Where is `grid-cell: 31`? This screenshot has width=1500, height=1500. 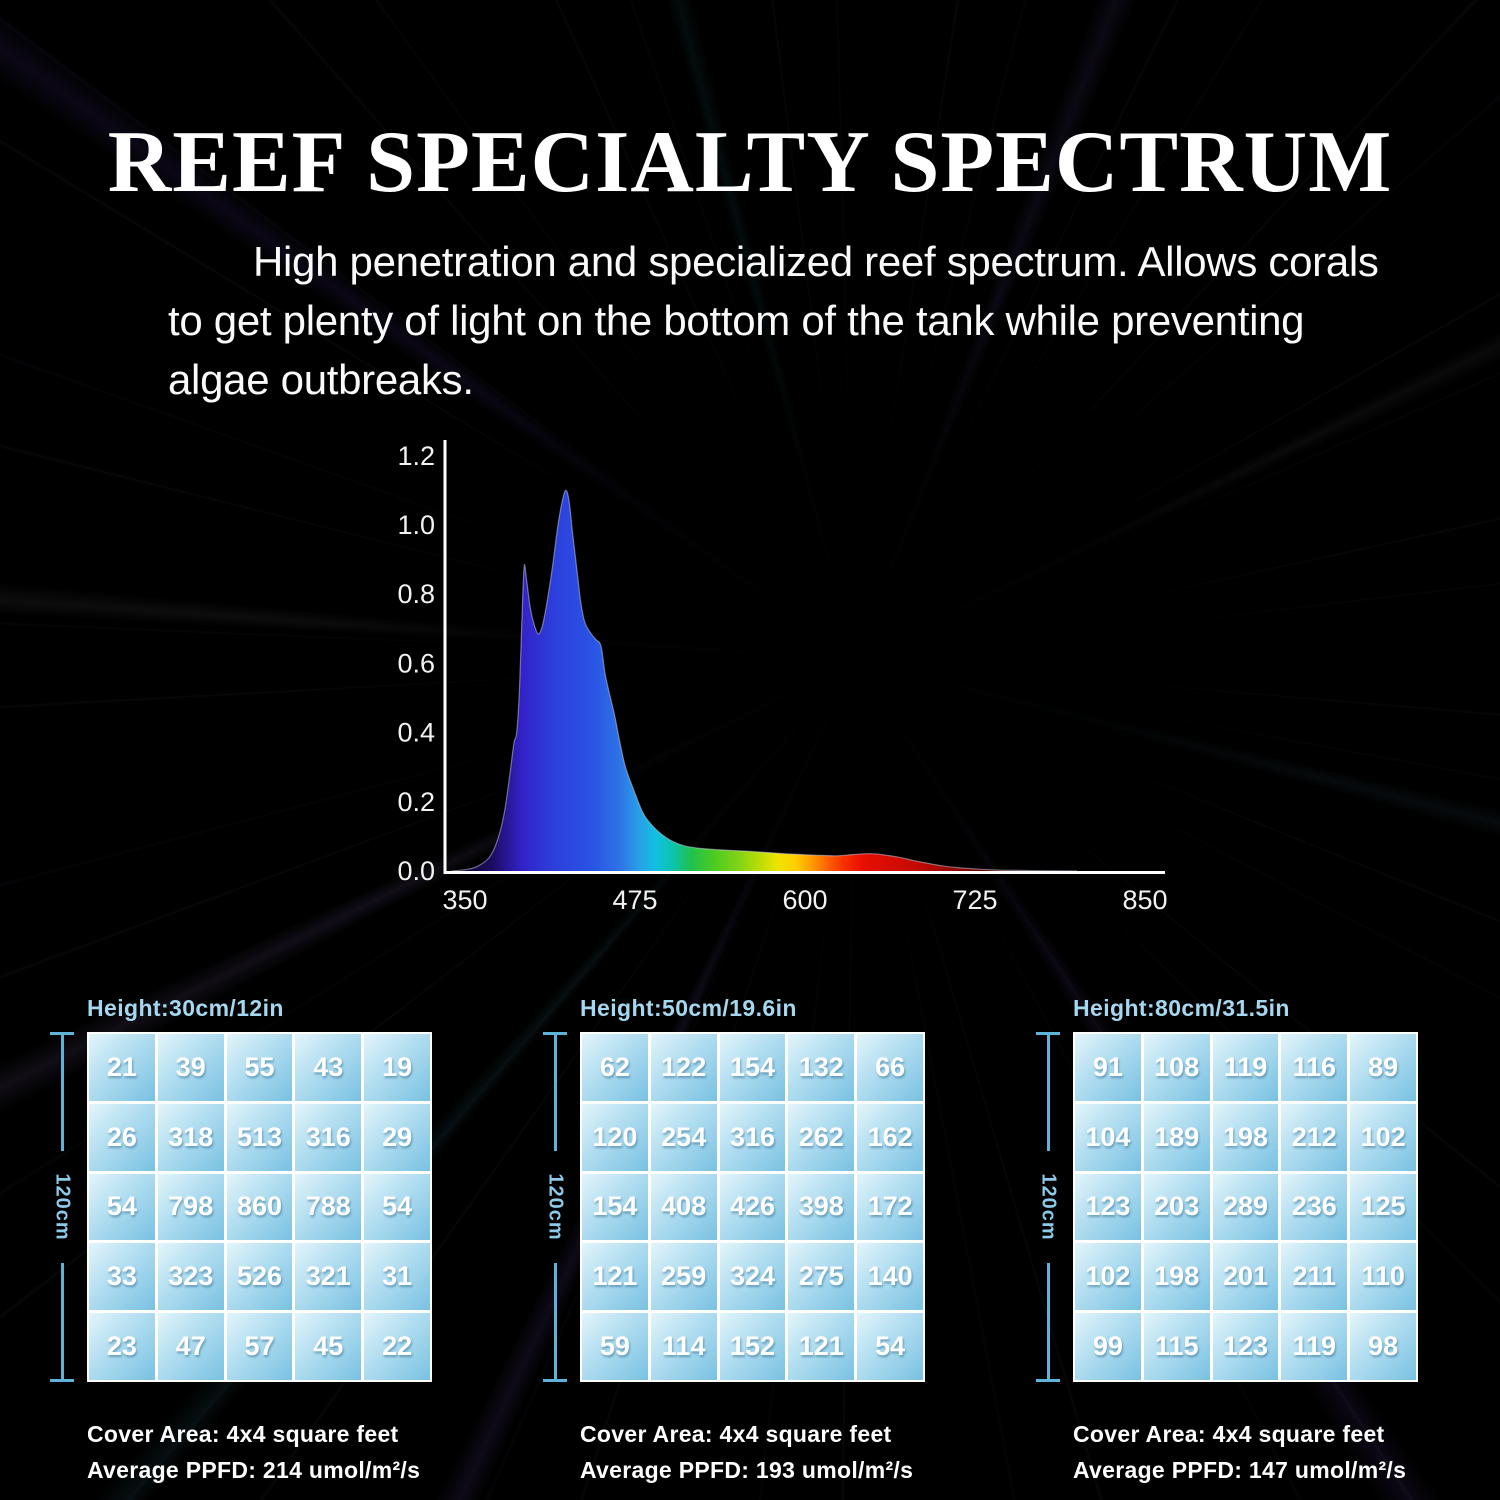
grid-cell: 31 is located at coordinates (397, 1277).